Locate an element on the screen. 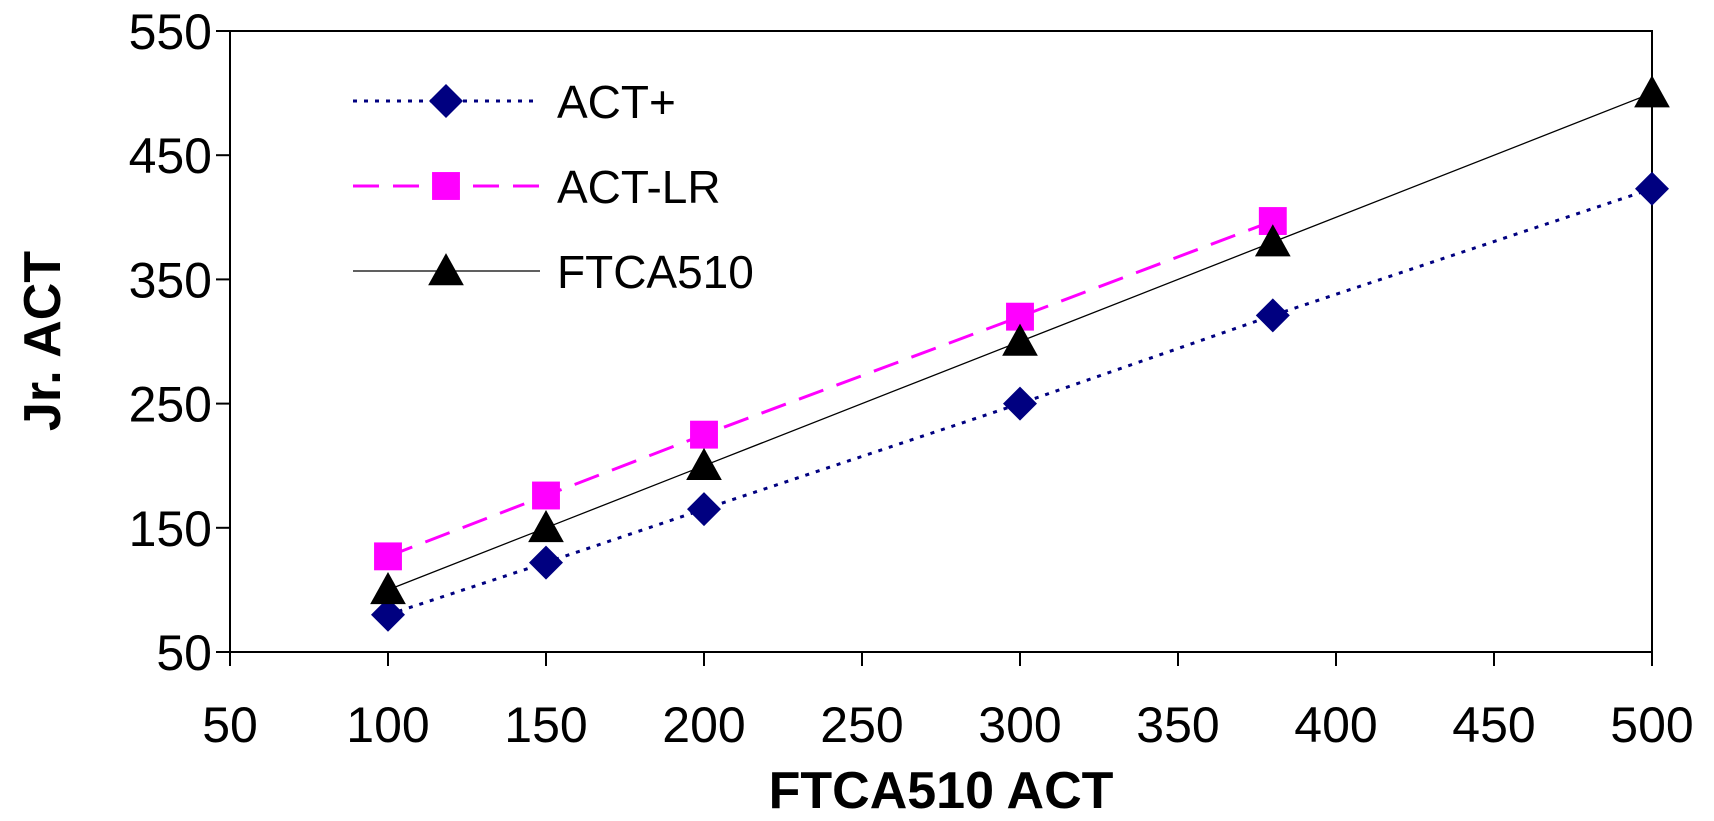 This screenshot has width=1714, height=821. legend-item: ACT+ is located at coordinates (514, 102).